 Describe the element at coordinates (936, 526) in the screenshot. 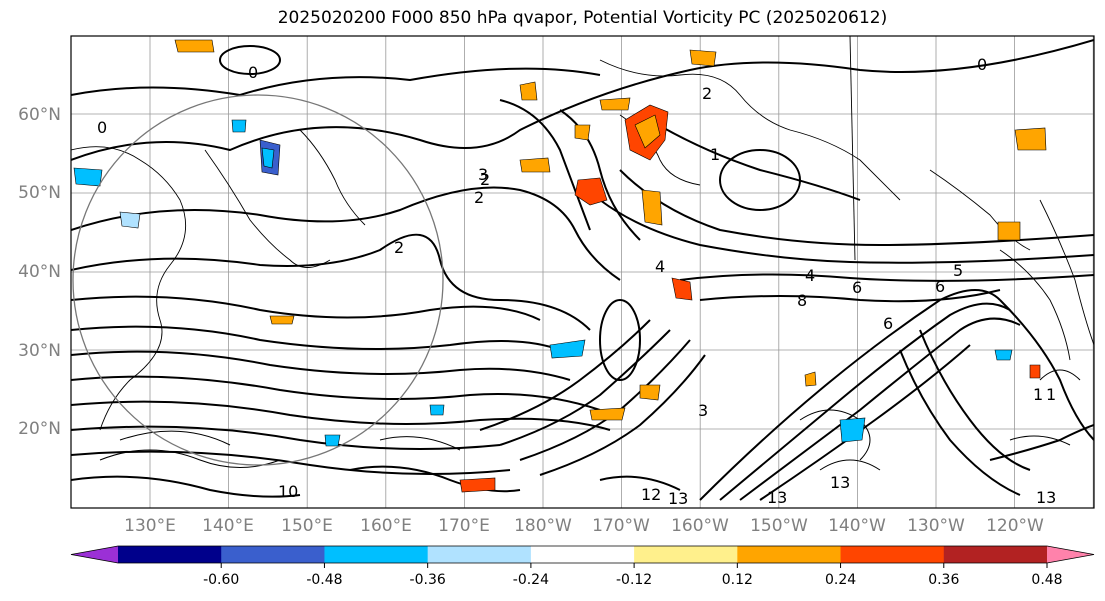

I see `lon-label: 130°W` at that location.